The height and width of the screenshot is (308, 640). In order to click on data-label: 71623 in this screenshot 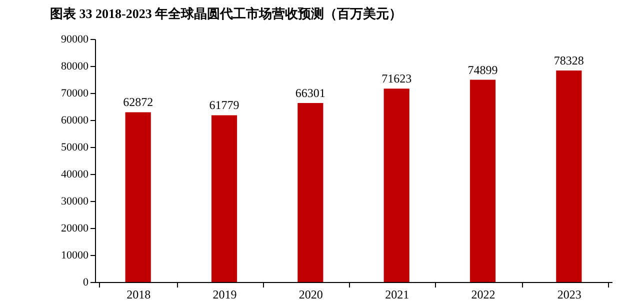, I will do `click(397, 79)`.